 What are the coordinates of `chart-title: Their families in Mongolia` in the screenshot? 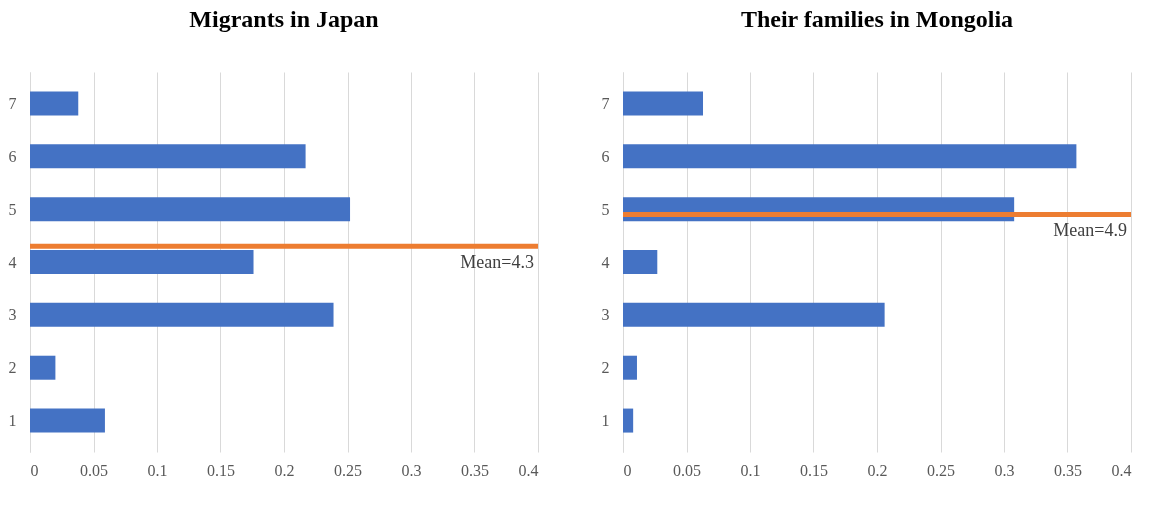 It's located at (877, 19).